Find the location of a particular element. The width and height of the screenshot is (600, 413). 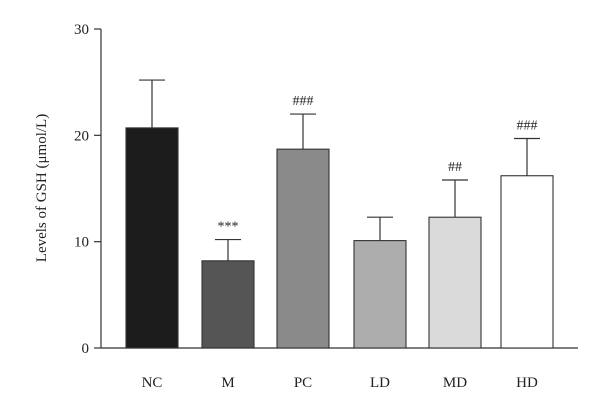

bar-m is located at coordinates (228, 304).